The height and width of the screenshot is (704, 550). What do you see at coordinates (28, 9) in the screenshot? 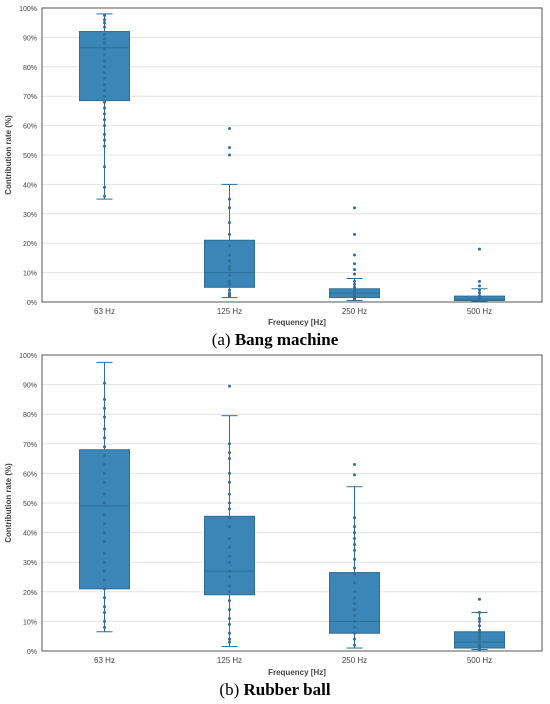
I see `y-tick-label: 100%` at bounding box center [28, 9].